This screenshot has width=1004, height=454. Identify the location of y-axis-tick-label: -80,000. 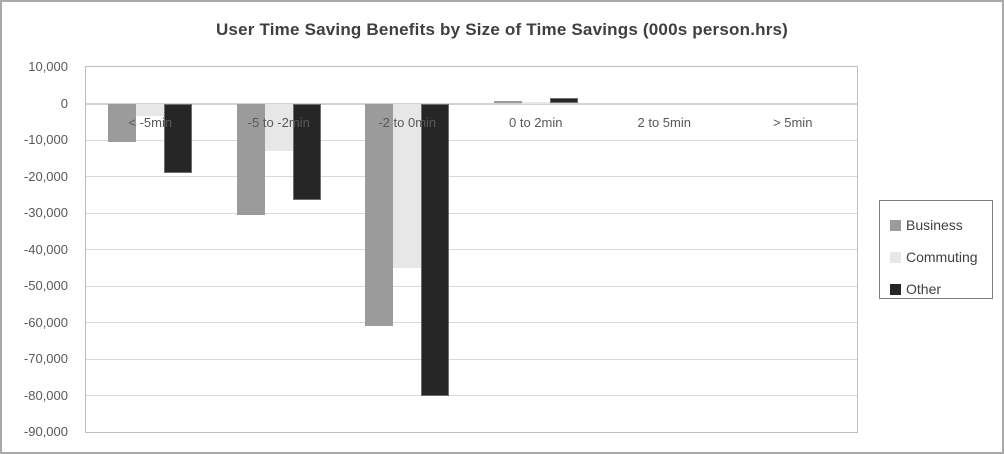
(45, 395).